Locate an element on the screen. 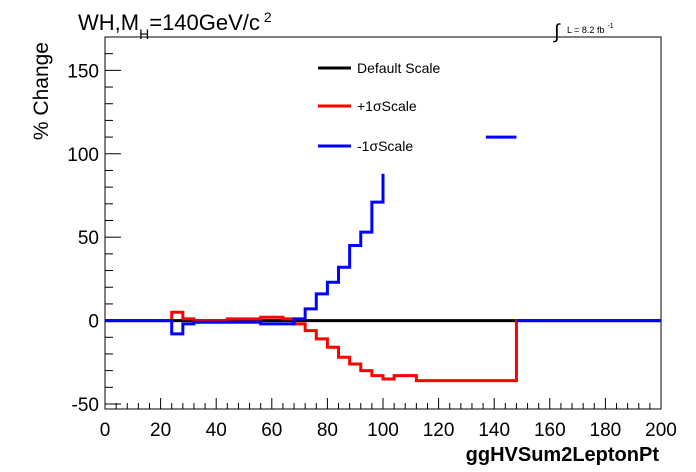 The height and width of the screenshot is (472, 696). x-tick-label: 180 is located at coordinates (606, 430).